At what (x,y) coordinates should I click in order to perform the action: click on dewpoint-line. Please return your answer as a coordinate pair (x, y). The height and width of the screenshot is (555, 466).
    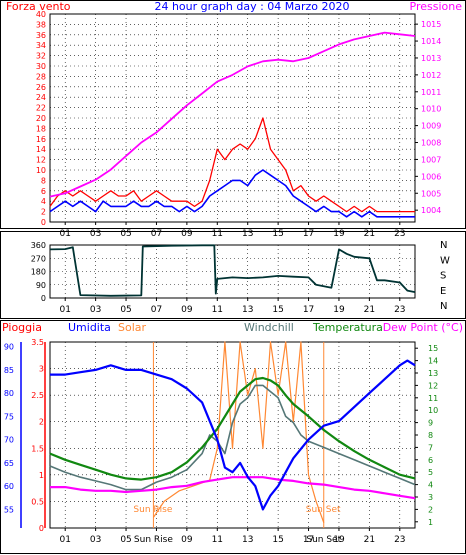
    Looking at the image, I should click on (233, 488).